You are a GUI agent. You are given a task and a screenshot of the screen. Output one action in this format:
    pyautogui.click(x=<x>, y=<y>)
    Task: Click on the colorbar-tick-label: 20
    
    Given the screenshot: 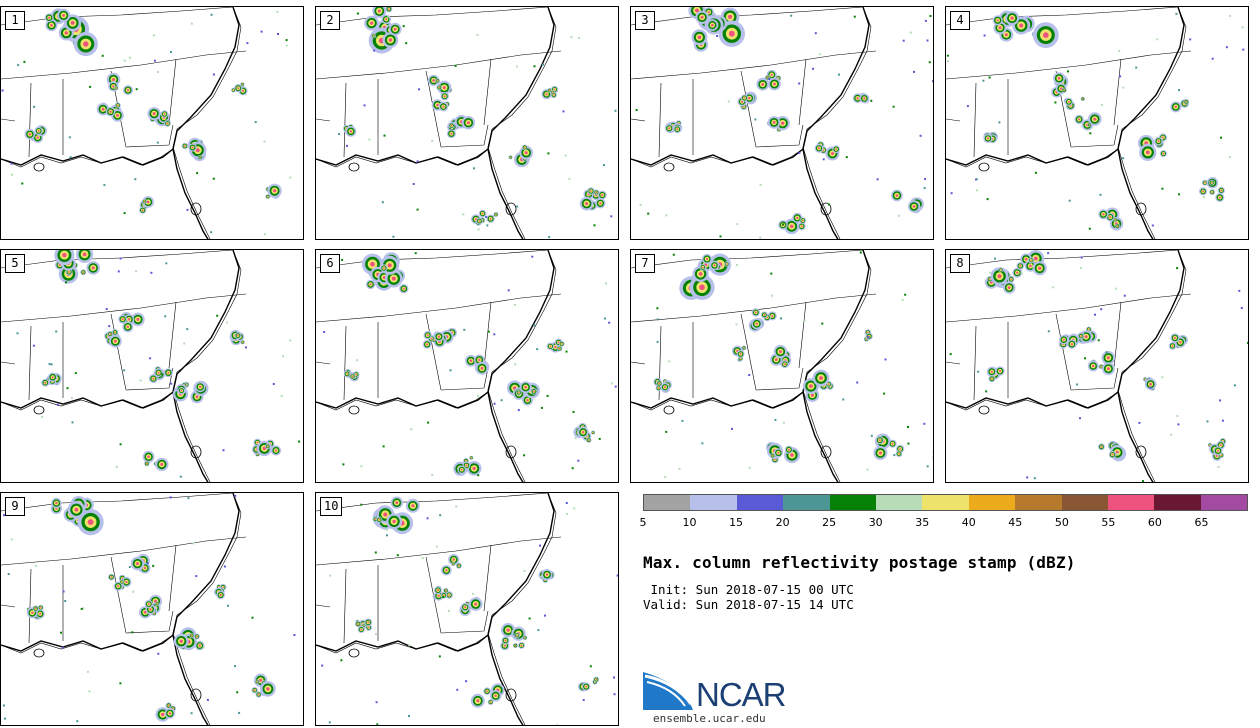 What is the action you would take?
    pyautogui.click(x=782, y=522)
    